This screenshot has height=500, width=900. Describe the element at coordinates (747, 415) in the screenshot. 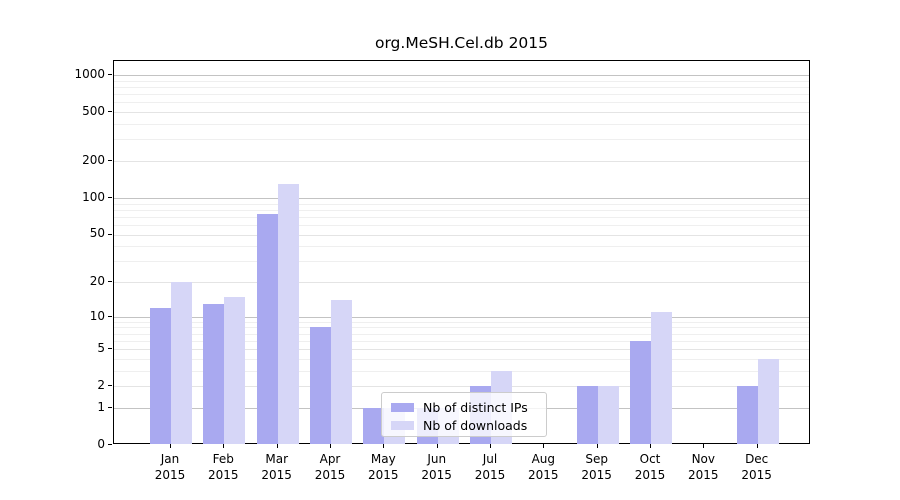

I see `bar-ips-dec` at that location.